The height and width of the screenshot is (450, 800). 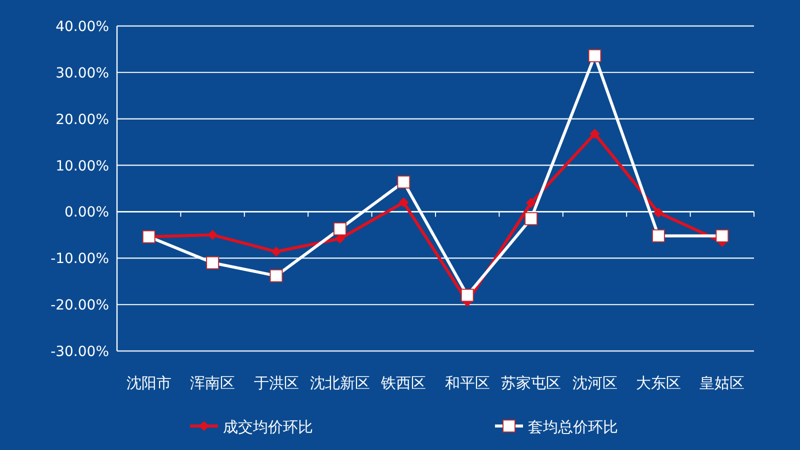 What do you see at coordinates (149, 383) in the screenshot?
I see `x-tick-label: 沈阳市` at bounding box center [149, 383].